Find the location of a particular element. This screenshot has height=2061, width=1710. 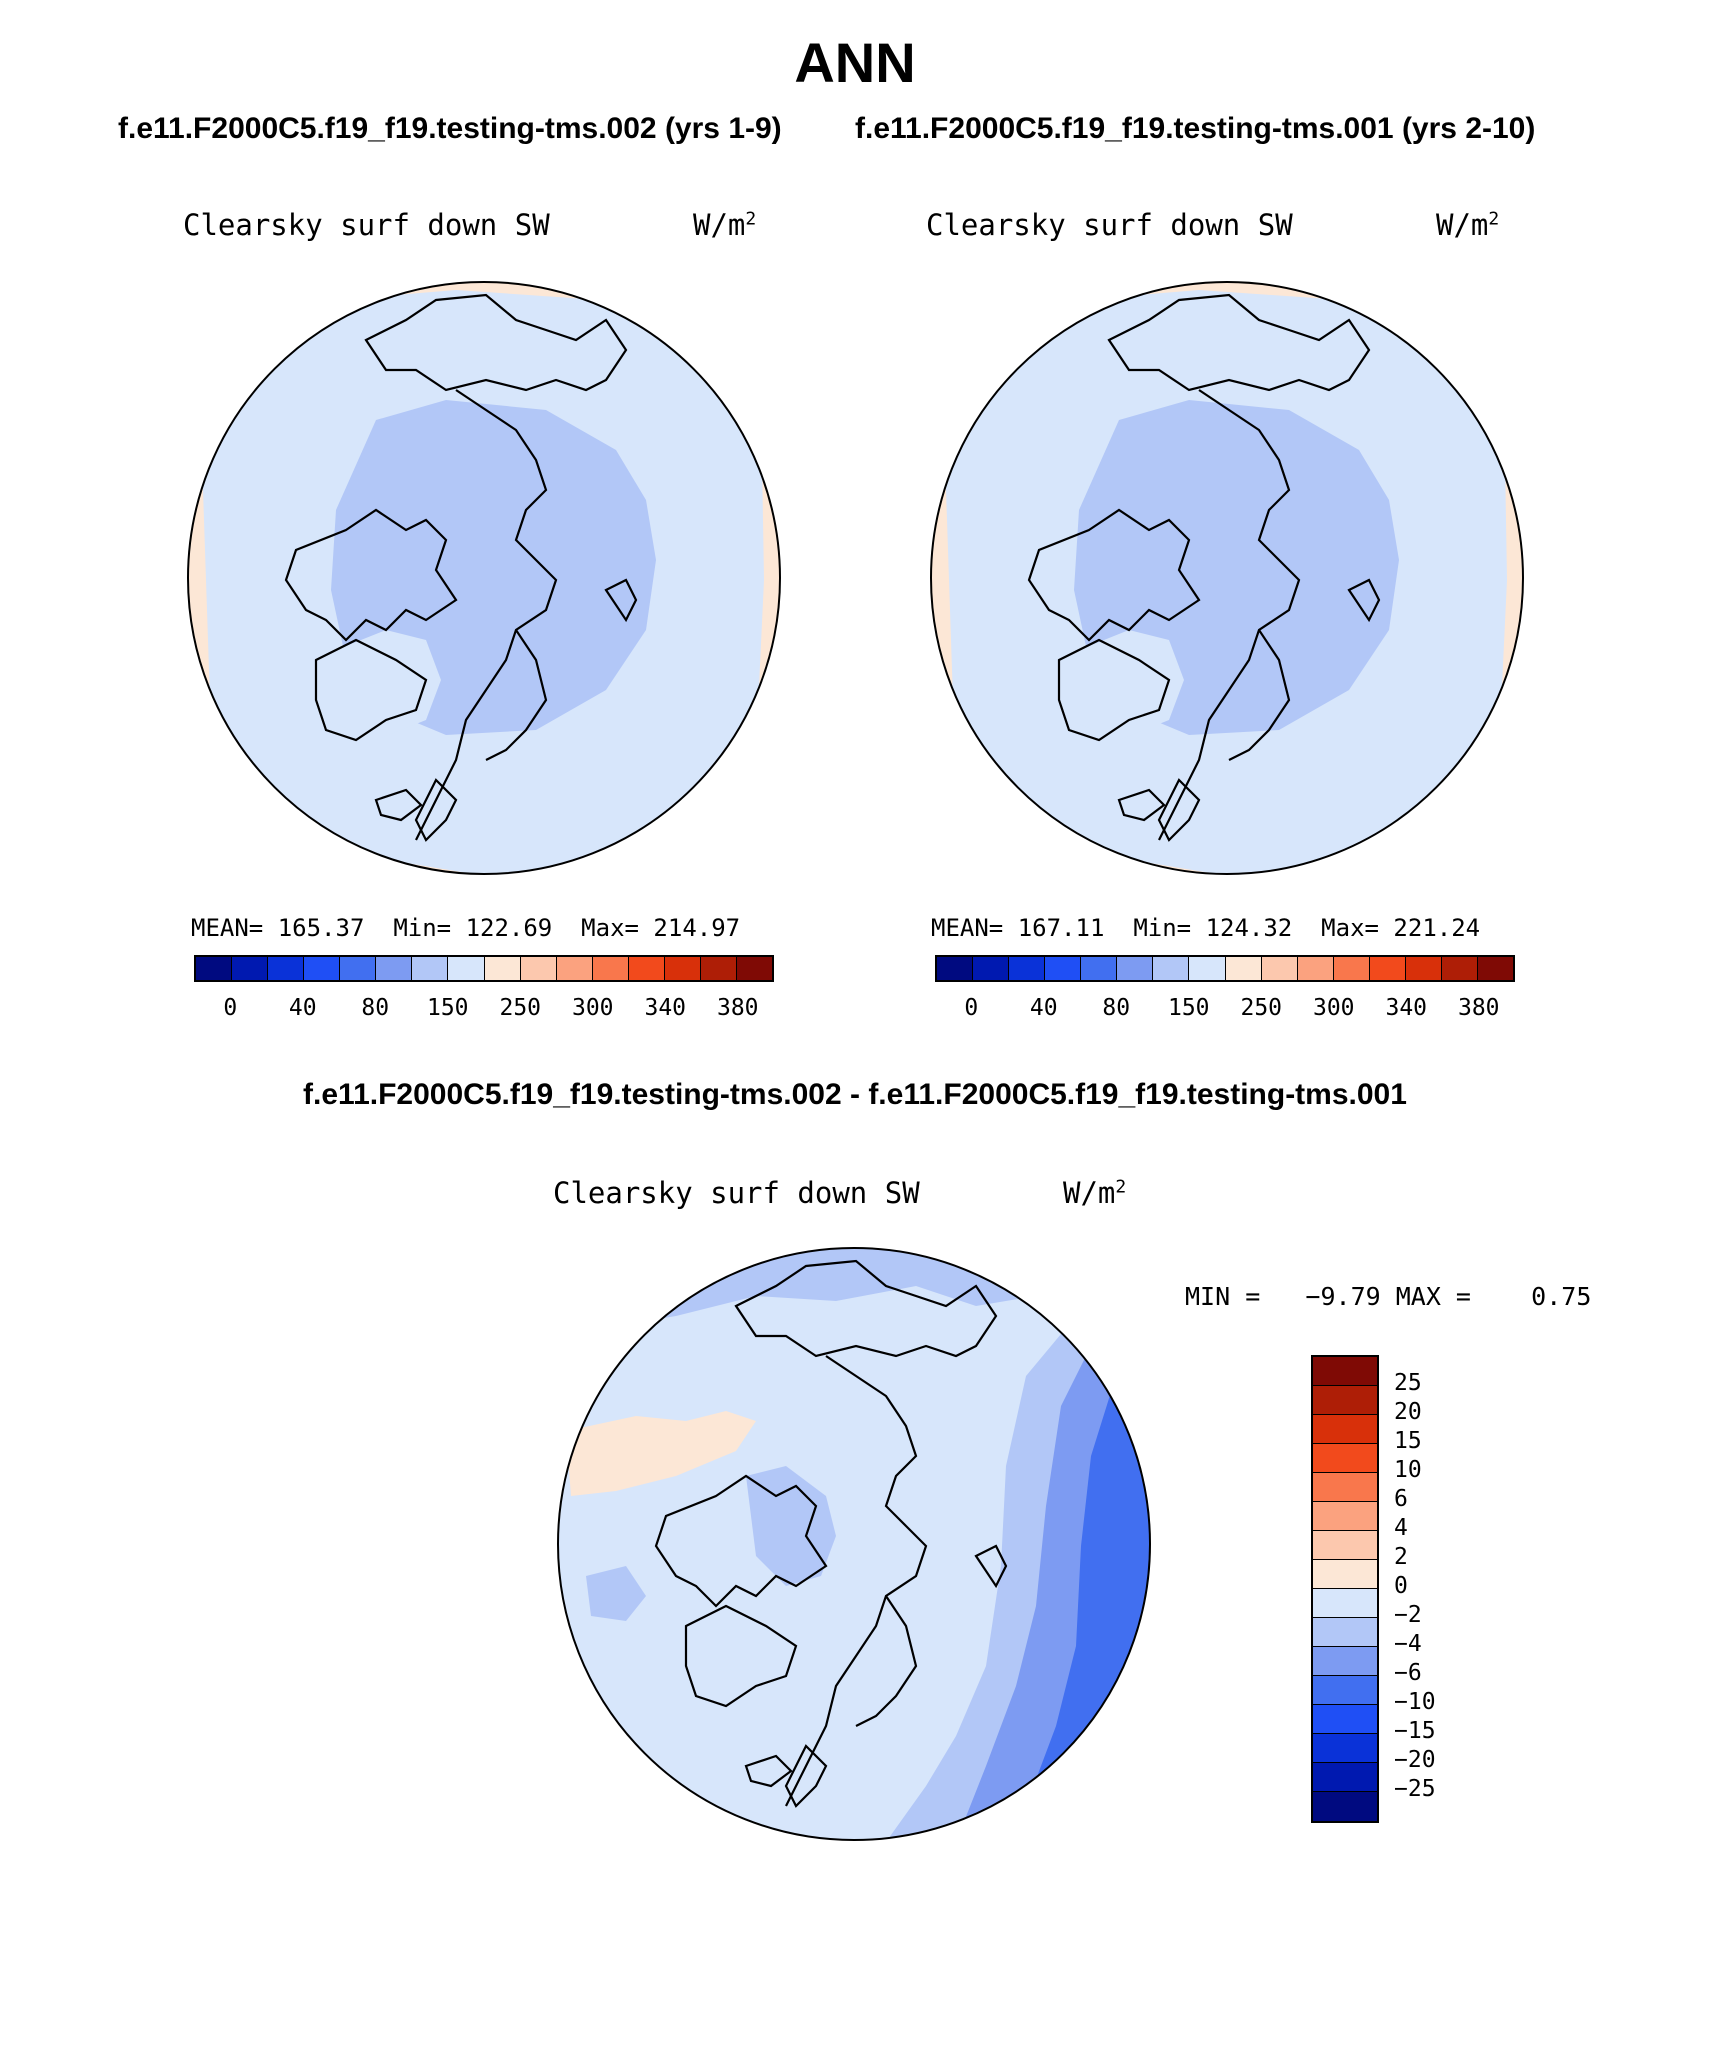

figure-title: ANN is located at coordinates (855, 62).